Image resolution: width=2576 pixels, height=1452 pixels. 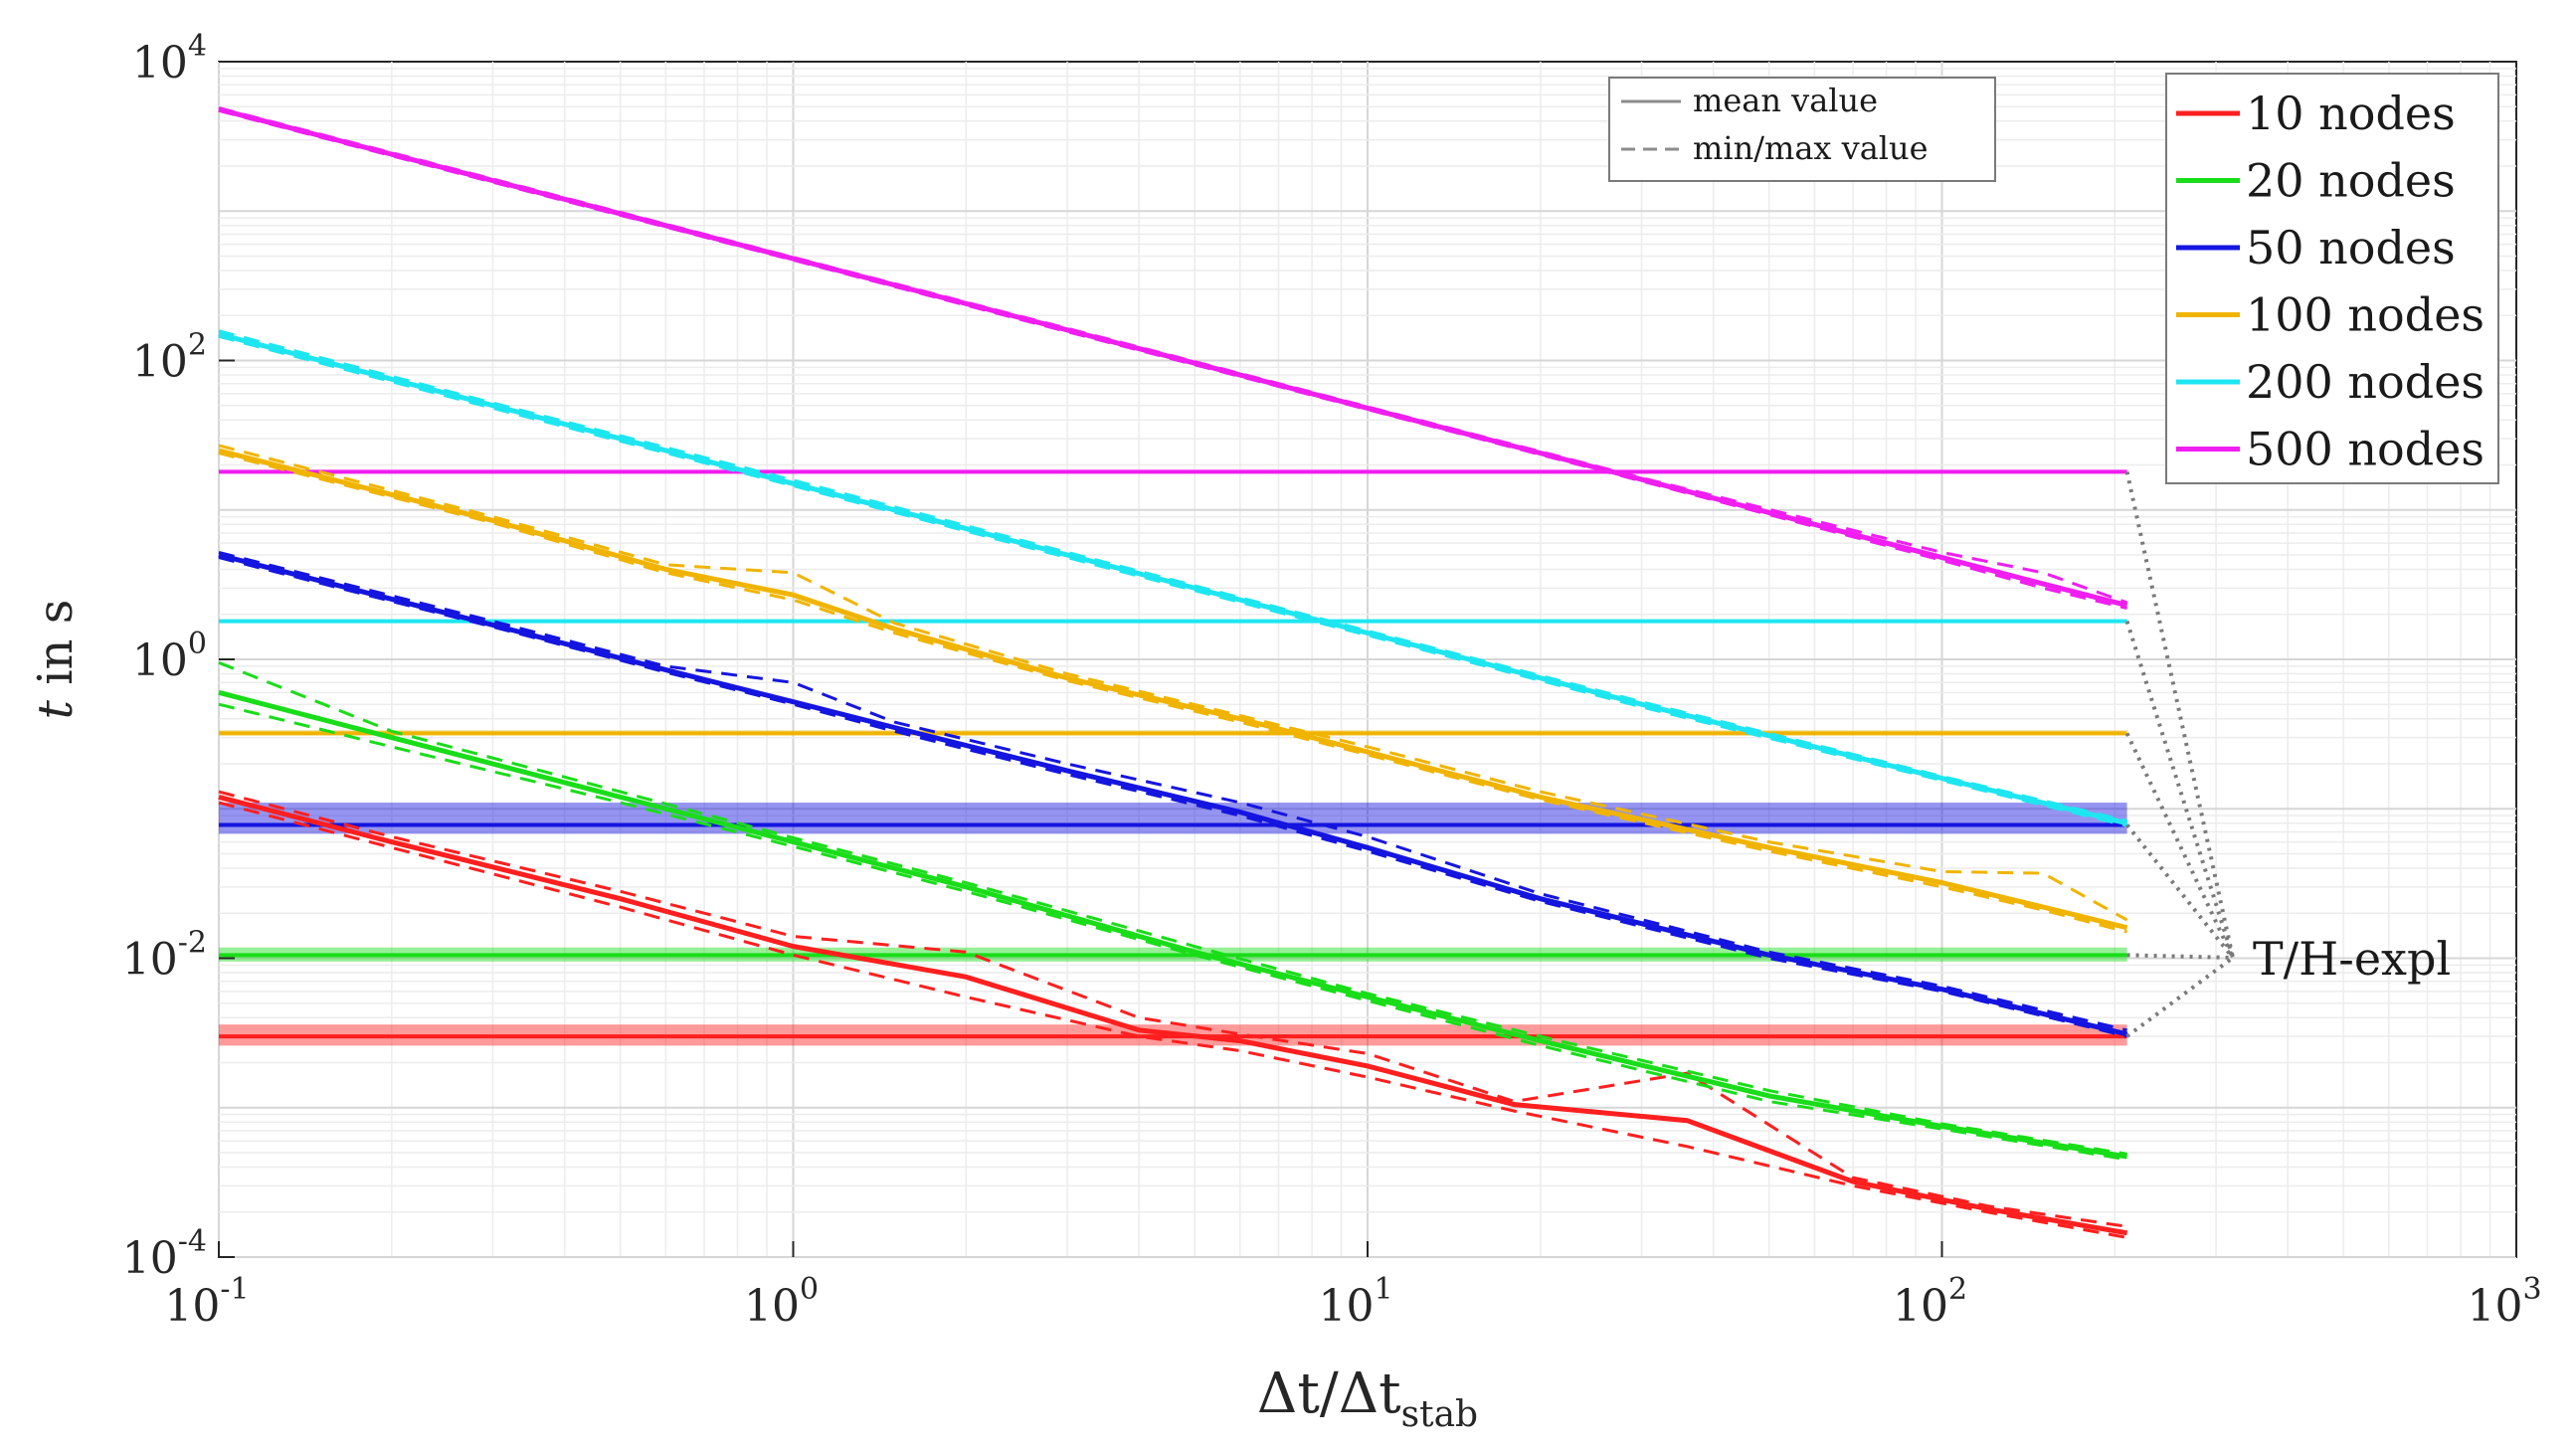 I want to click on legend-label: 10 nodes, so click(x=2351, y=114).